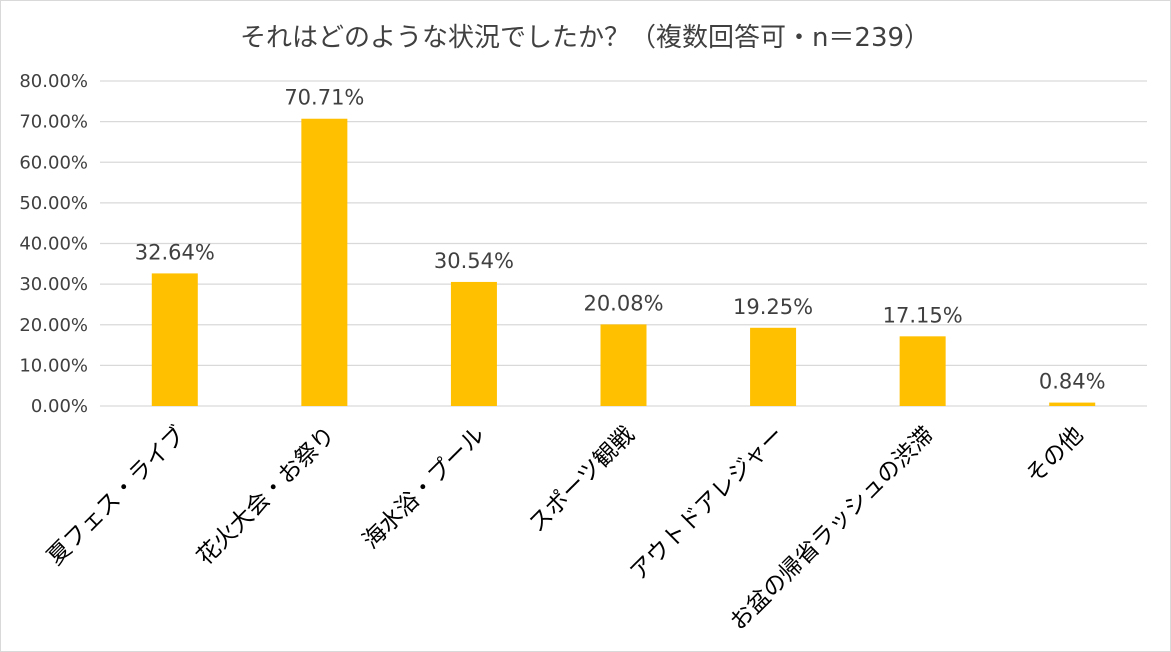 The height and width of the screenshot is (652, 1171). Describe the element at coordinates (1072, 382) in the screenshot. I see `data-label: 0.84%` at that location.